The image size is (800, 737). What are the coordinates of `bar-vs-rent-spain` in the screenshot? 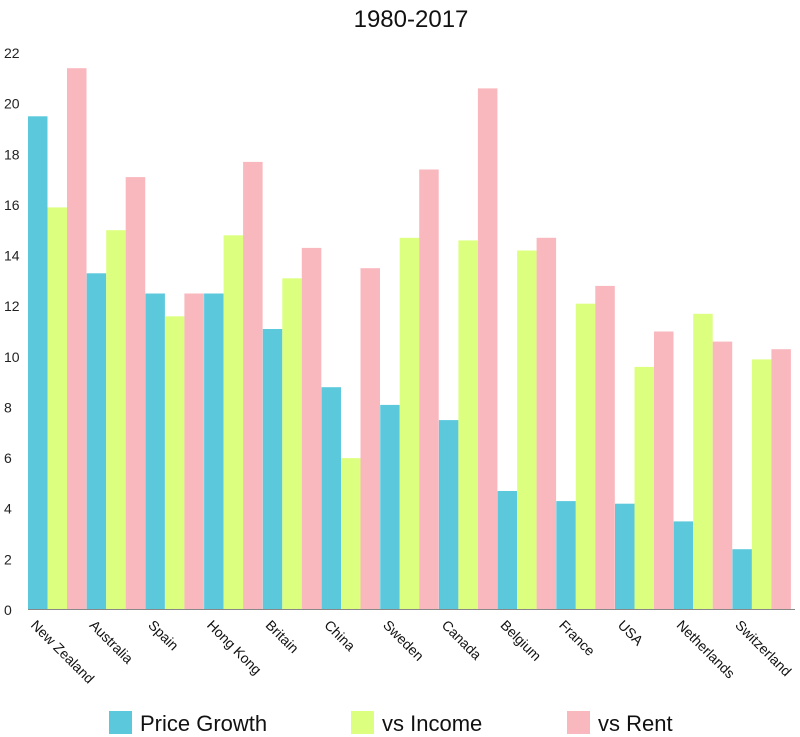 It's located at (194, 451).